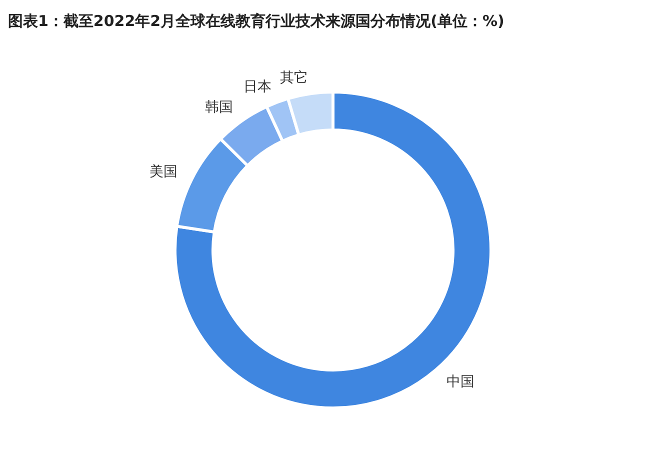 This screenshot has height=472, width=661. I want to click on chart-title: 图表1：截至2022年2月全球在线教育行业技术来源国分布情况(单位：%), so click(256, 21).